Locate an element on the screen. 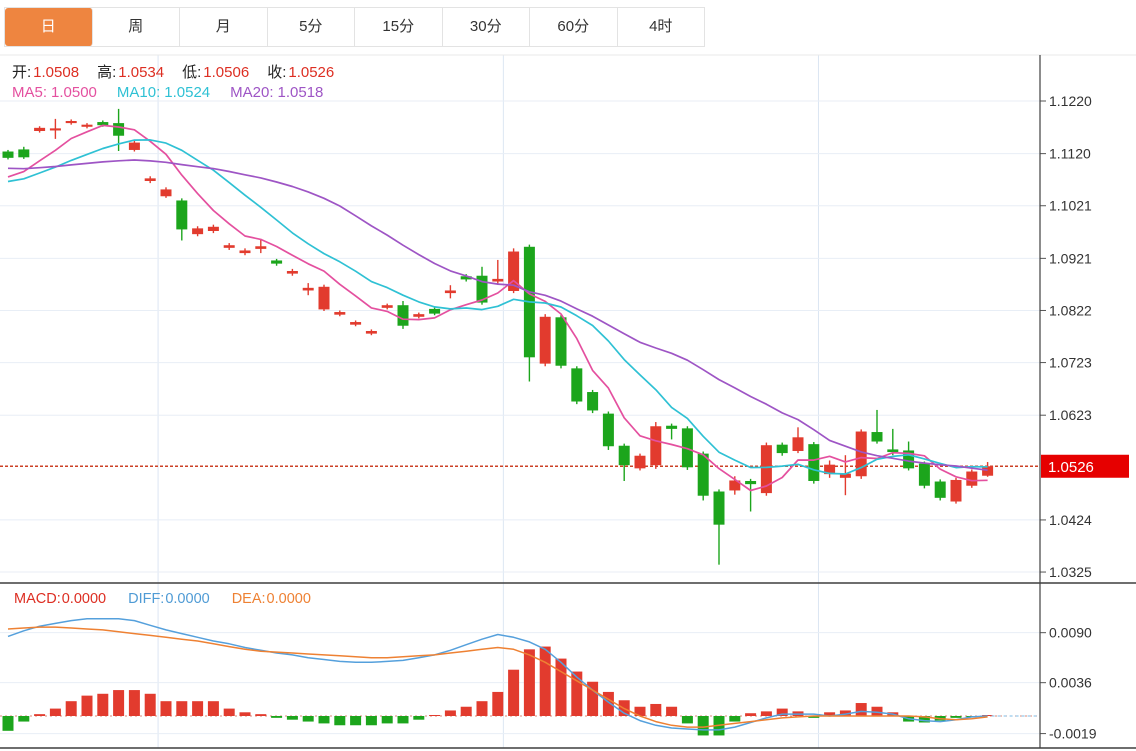 The image size is (1136, 751). tab-timeframe-7: 4时 is located at coordinates (660, 27).